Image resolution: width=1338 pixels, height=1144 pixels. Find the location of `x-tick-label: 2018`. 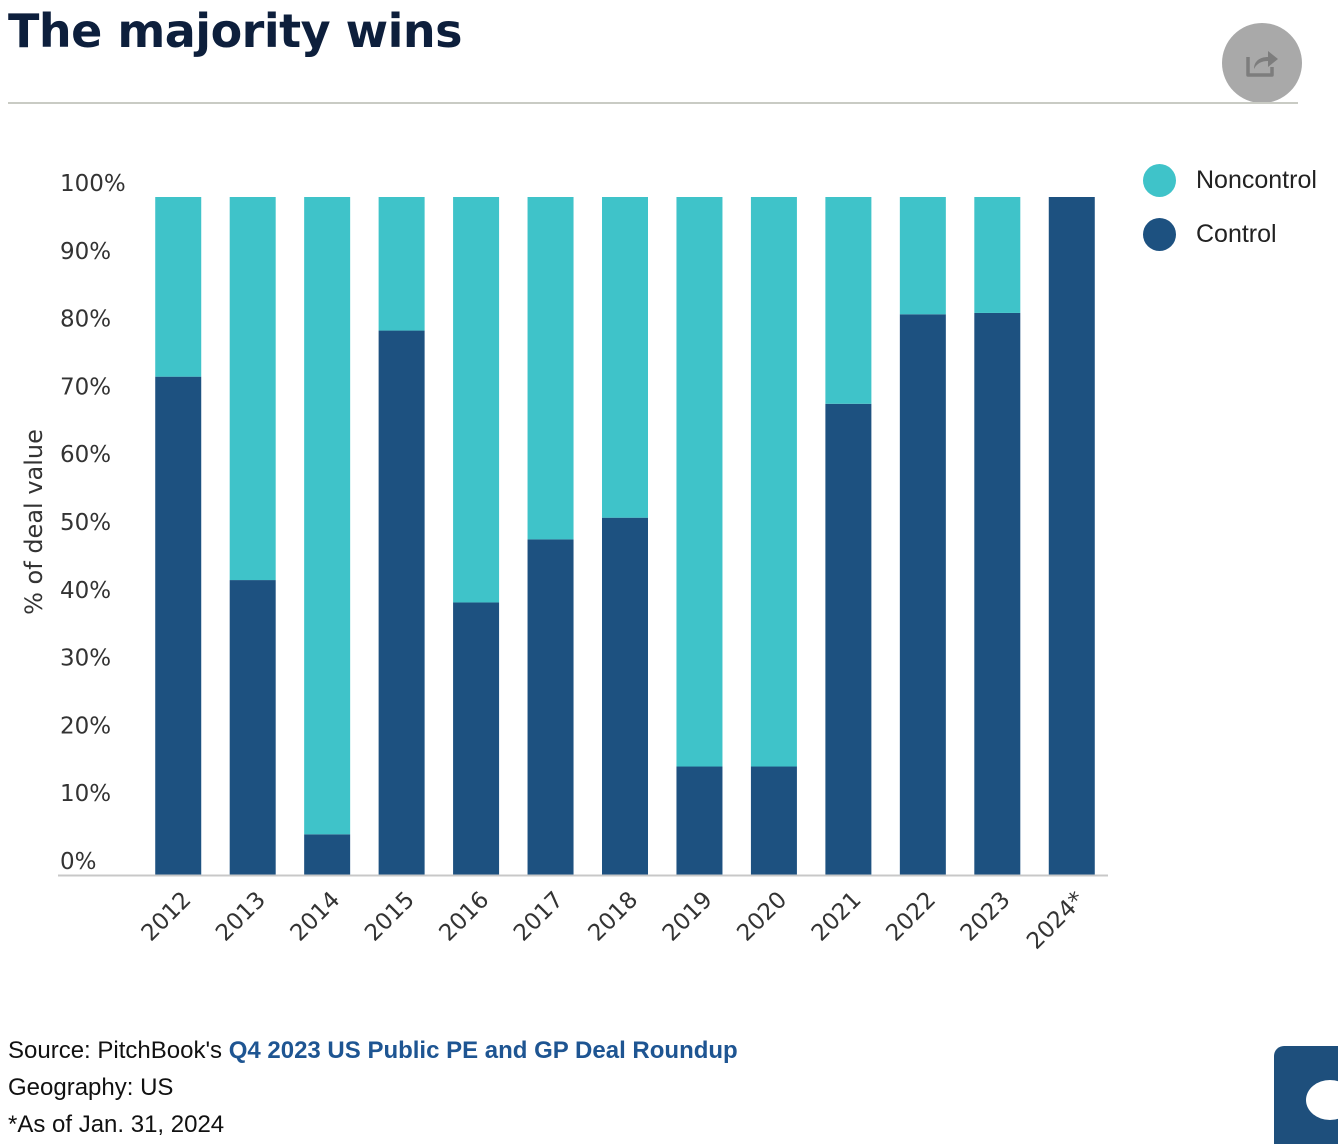

x-tick-label: 2018 is located at coordinates (613, 917).